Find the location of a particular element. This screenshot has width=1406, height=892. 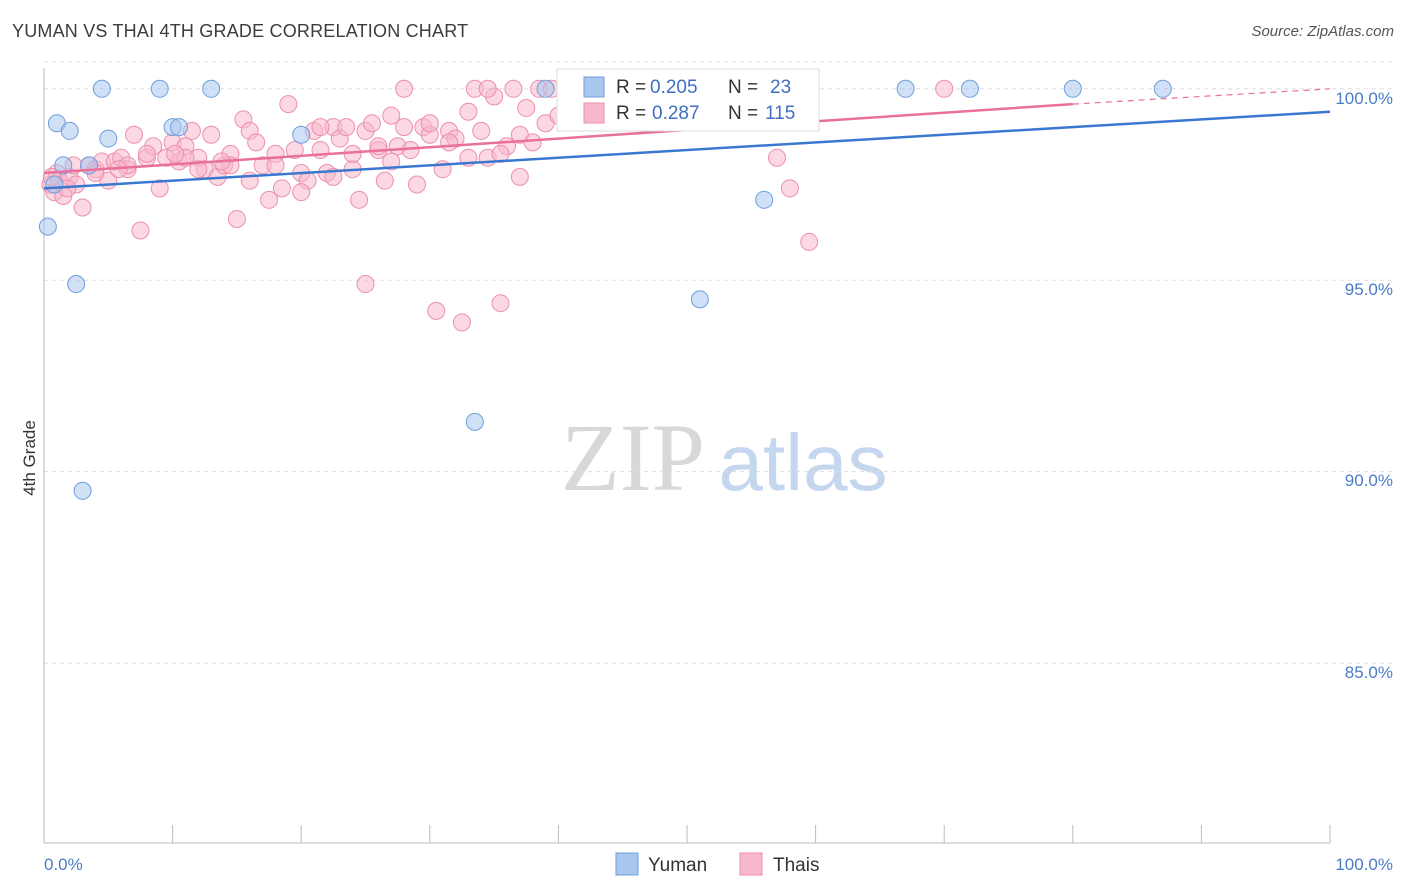

y-axis-label: 4th Grade is located at coordinates (29, 458).